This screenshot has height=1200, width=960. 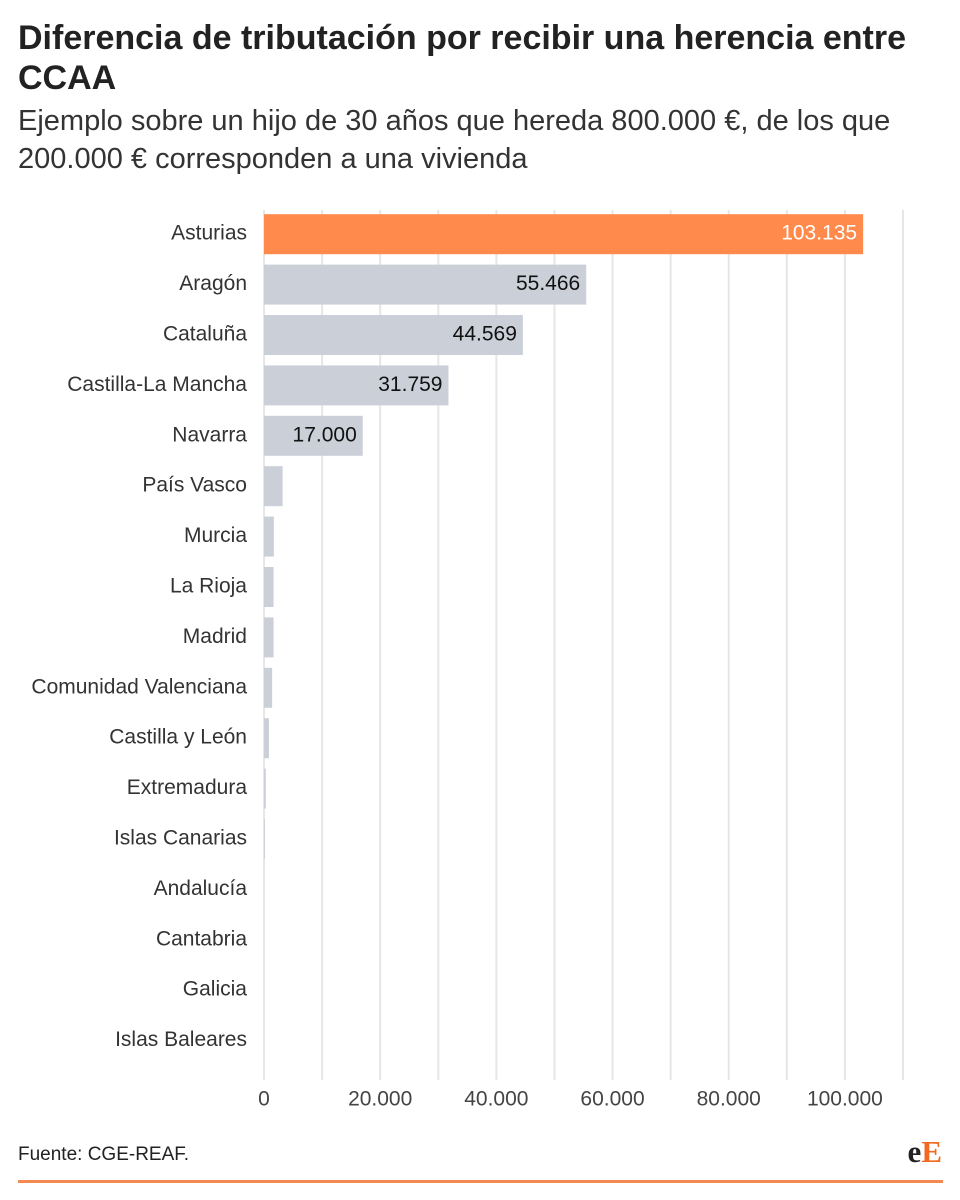 What do you see at coordinates (914, 1151) in the screenshot?
I see `logo-letter-e: e` at bounding box center [914, 1151].